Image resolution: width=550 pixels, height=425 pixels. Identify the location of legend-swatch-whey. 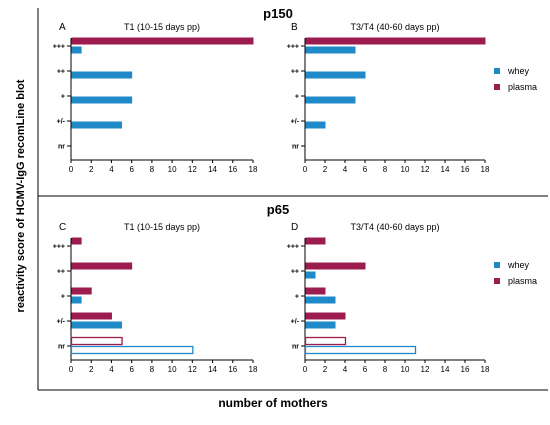
(497, 265).